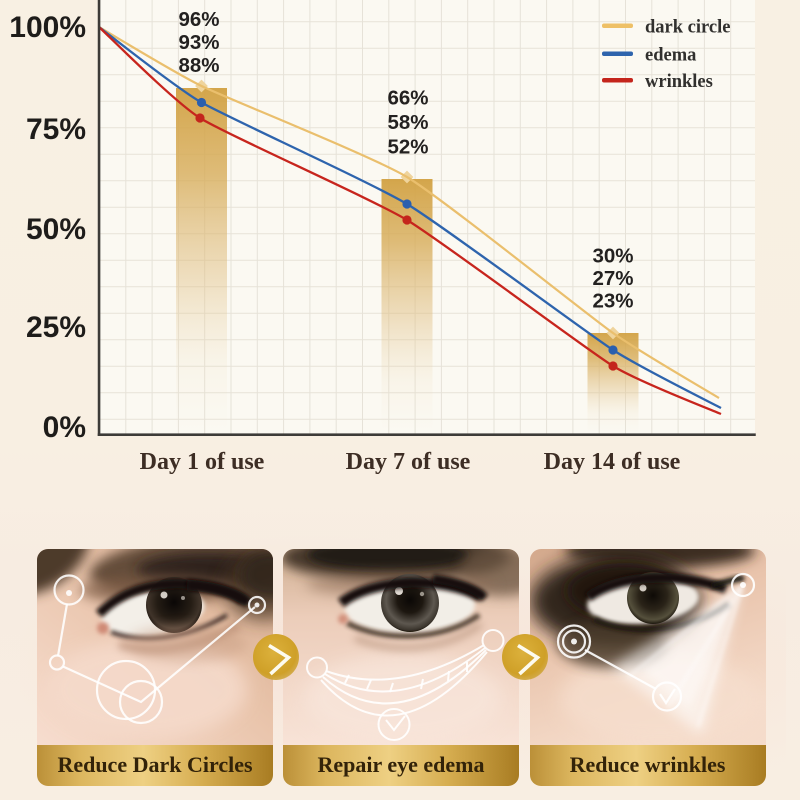 This screenshot has width=800, height=800. Describe the element at coordinates (407, 122) in the screenshot. I see `svg-text: 58%` at that location.